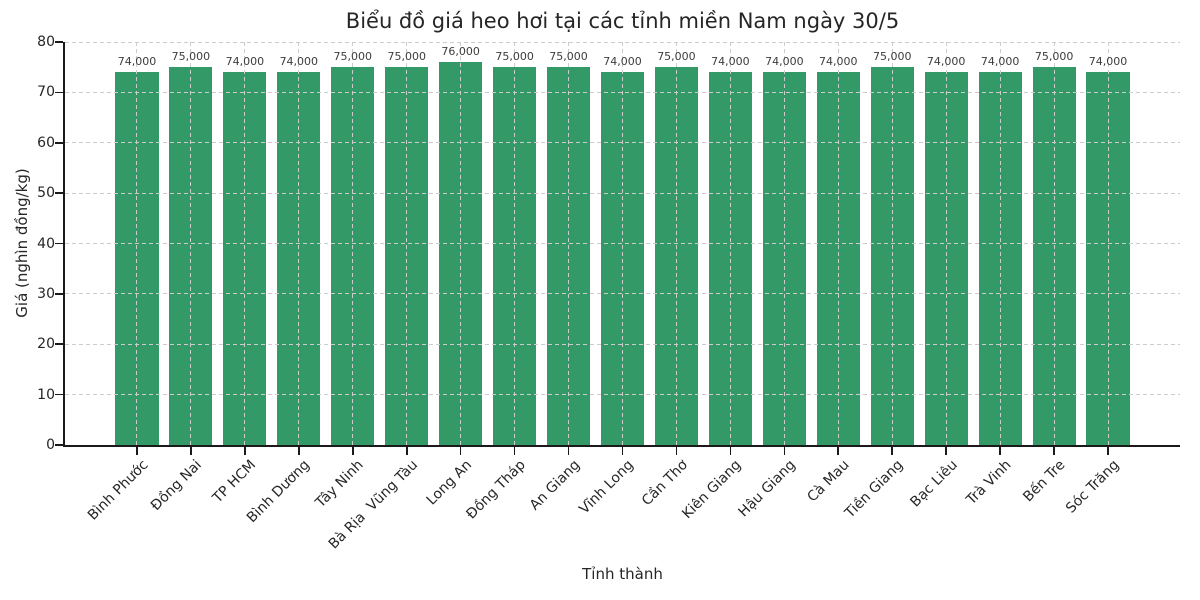  What do you see at coordinates (934, 484) in the screenshot?
I see `x-tick-label: Bạc Liêu` at bounding box center [934, 484].